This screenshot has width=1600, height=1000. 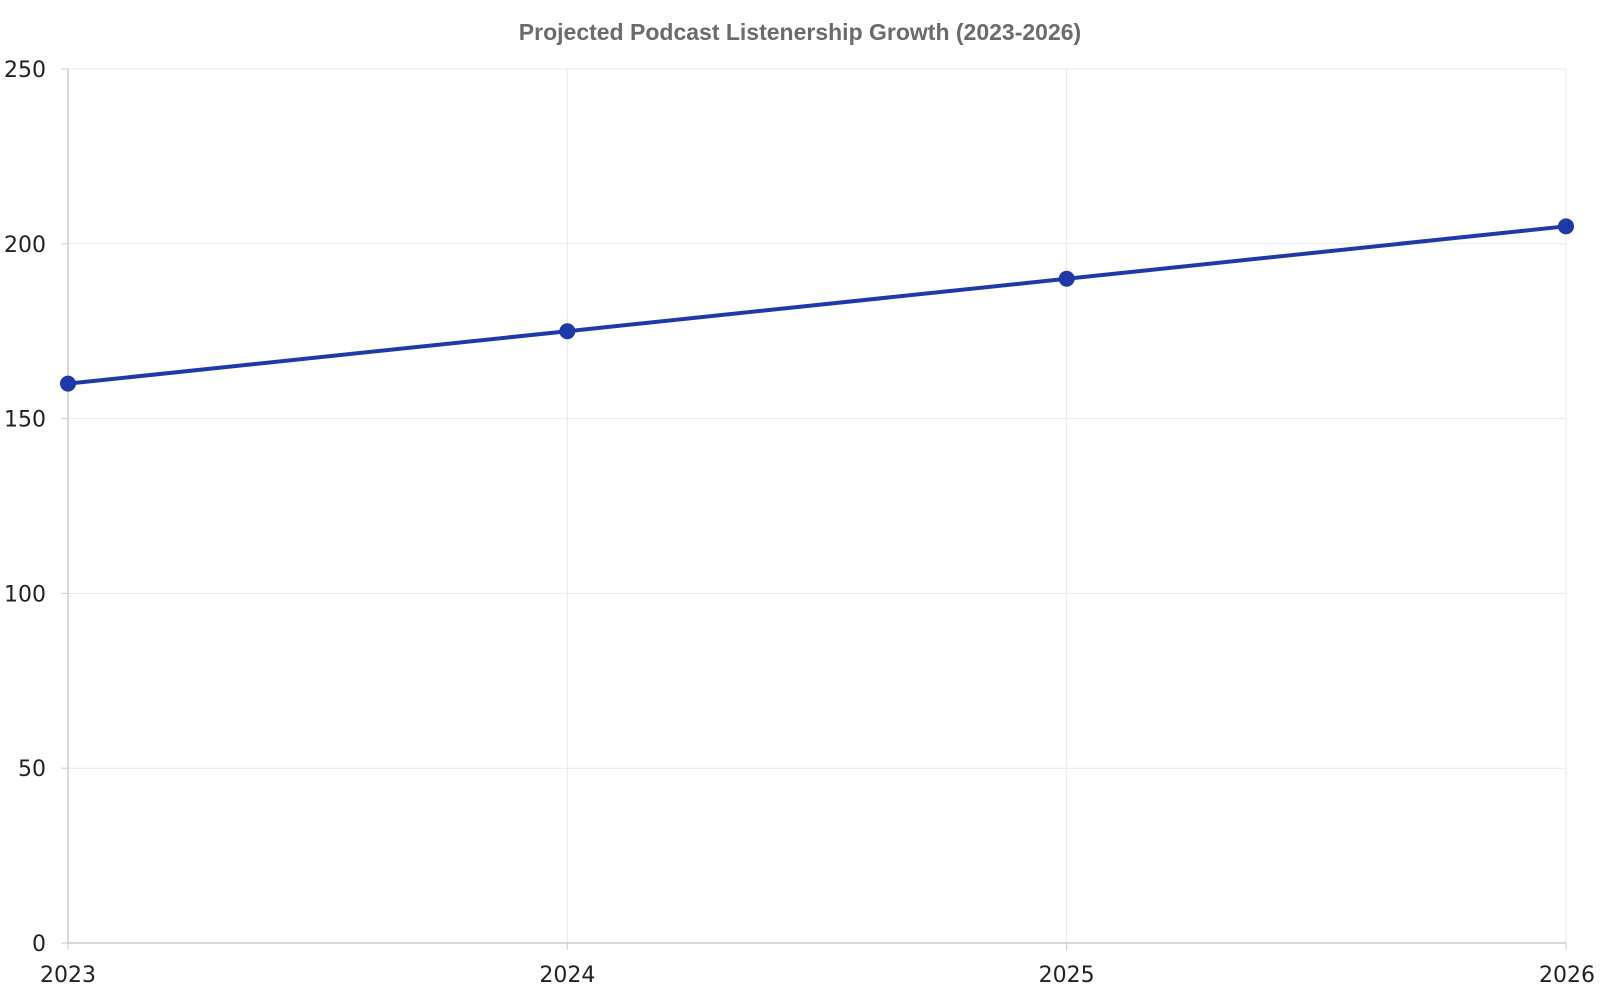 I want to click on x-tick-label: 2023, so click(x=68, y=975).